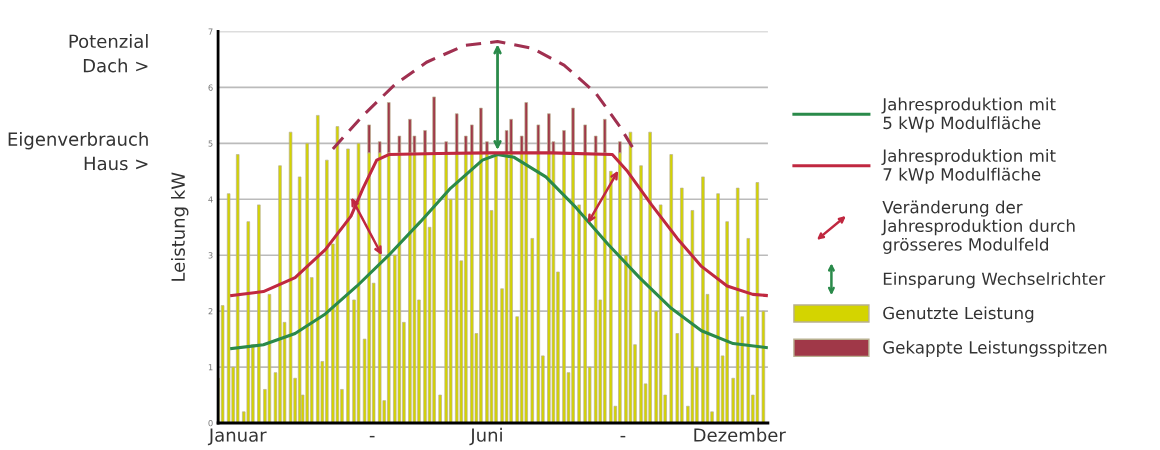 The height and width of the screenshot is (450, 1160). What do you see at coordinates (180, 226) in the screenshot?
I see `y-axis-title: Leistung kW` at bounding box center [180, 226].